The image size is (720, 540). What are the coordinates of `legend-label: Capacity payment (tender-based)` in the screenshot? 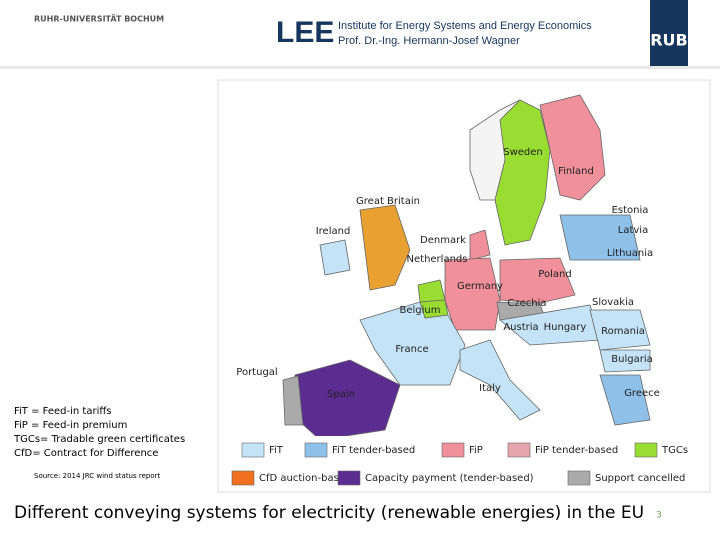 It's located at (449, 478).